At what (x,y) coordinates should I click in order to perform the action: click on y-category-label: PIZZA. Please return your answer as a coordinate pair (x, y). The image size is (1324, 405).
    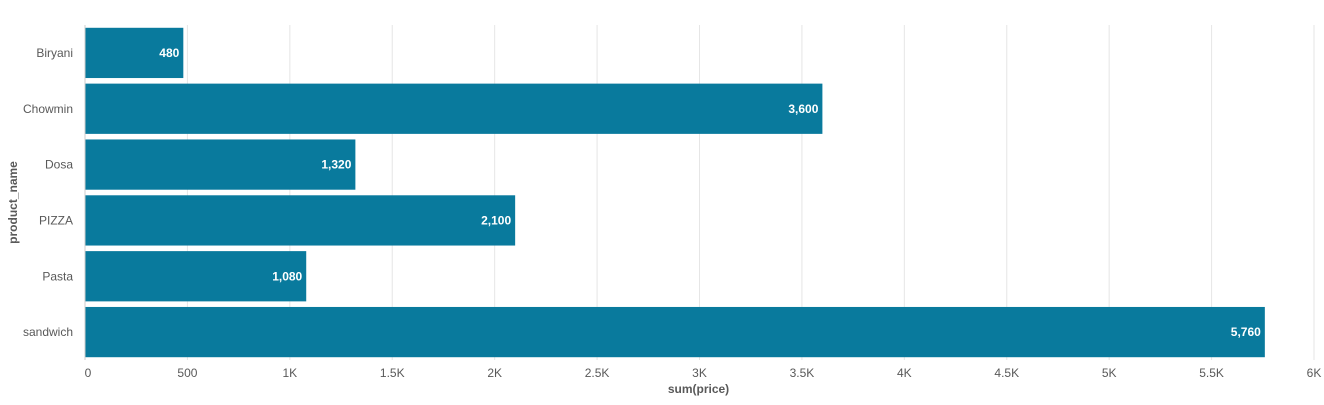
    Looking at the image, I should click on (56, 220).